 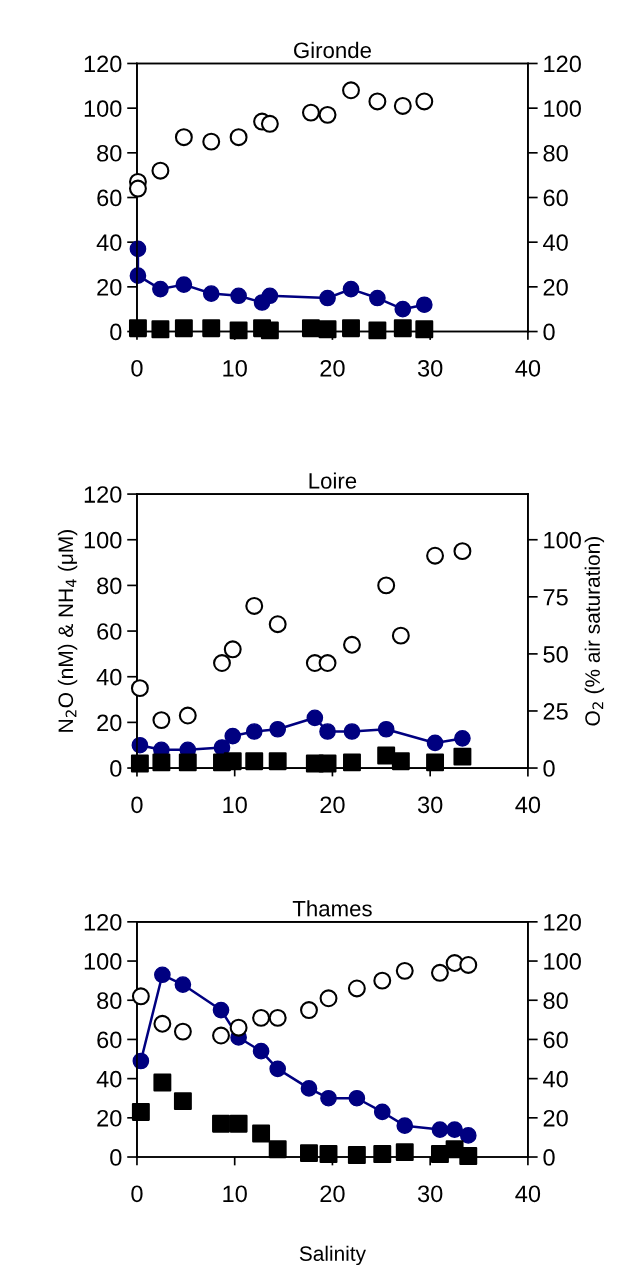 What do you see at coordinates (333, 480) in the screenshot?
I see `chart-title: Loire` at bounding box center [333, 480].